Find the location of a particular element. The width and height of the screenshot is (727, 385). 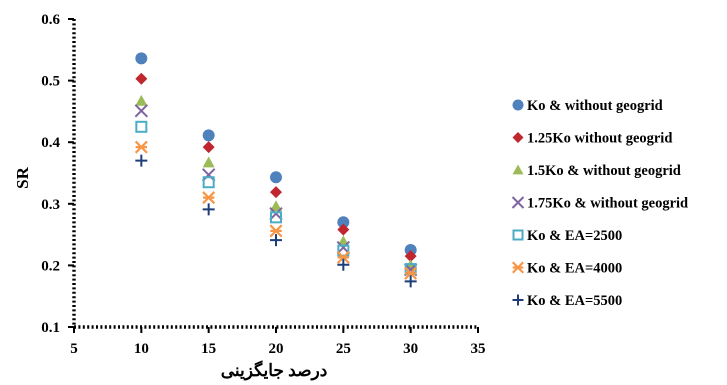

legend-item: Ko & EA=2500 is located at coordinates (567, 236).